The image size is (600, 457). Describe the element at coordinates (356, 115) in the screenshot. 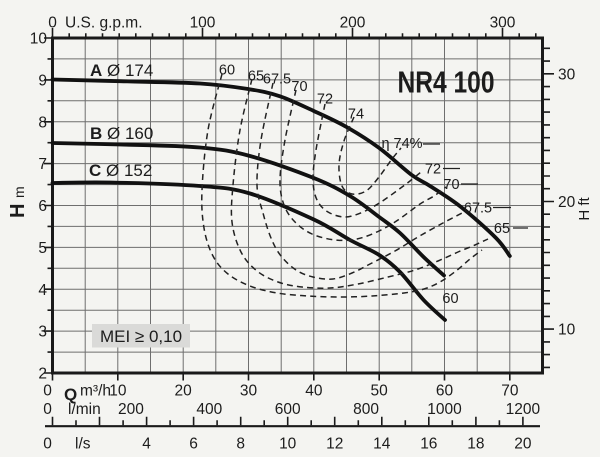

I see `svg-text: 74` at that location.